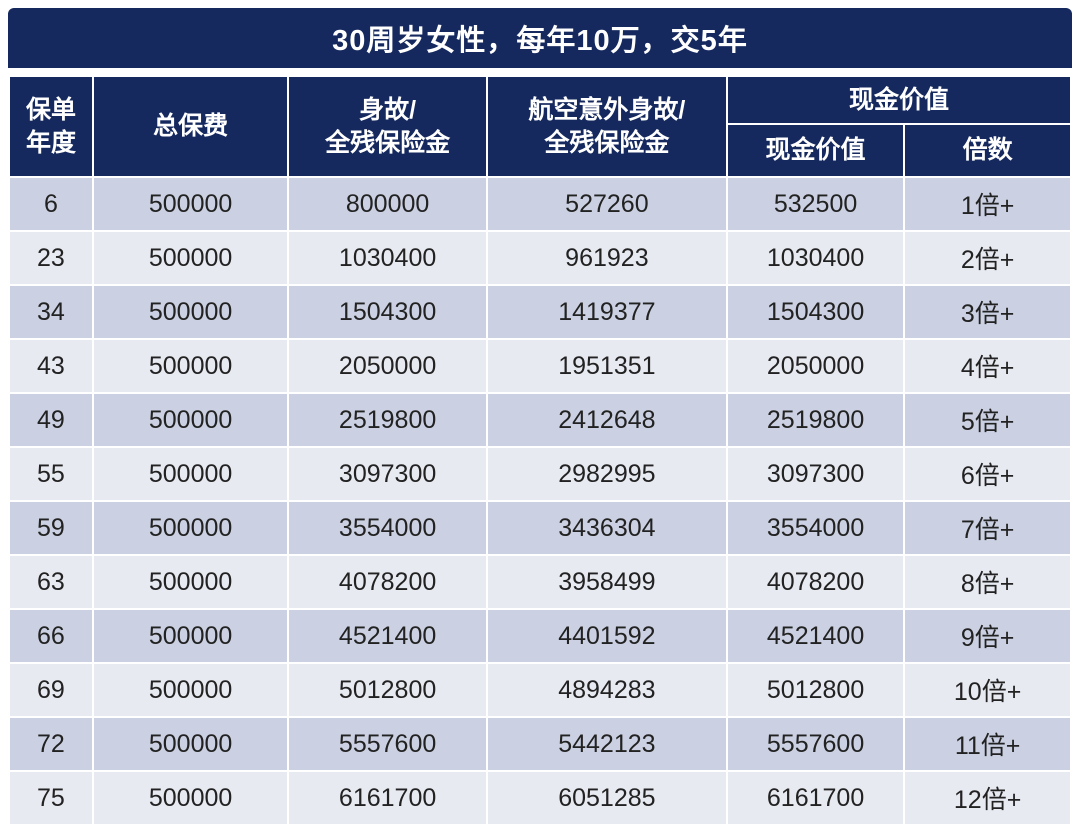 The image size is (1080, 834). What do you see at coordinates (987, 636) in the screenshot?
I see `table-cell: 9倍+` at bounding box center [987, 636].